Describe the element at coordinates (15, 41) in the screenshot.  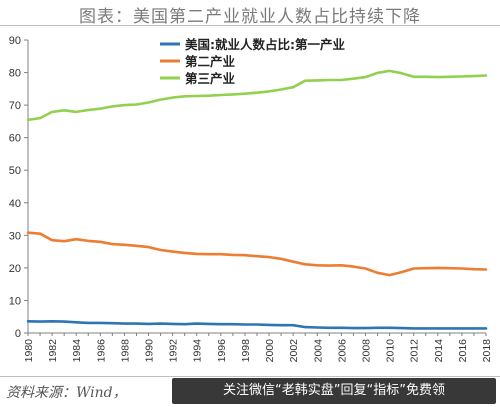
I see `y-tick-label: 90` at that location.